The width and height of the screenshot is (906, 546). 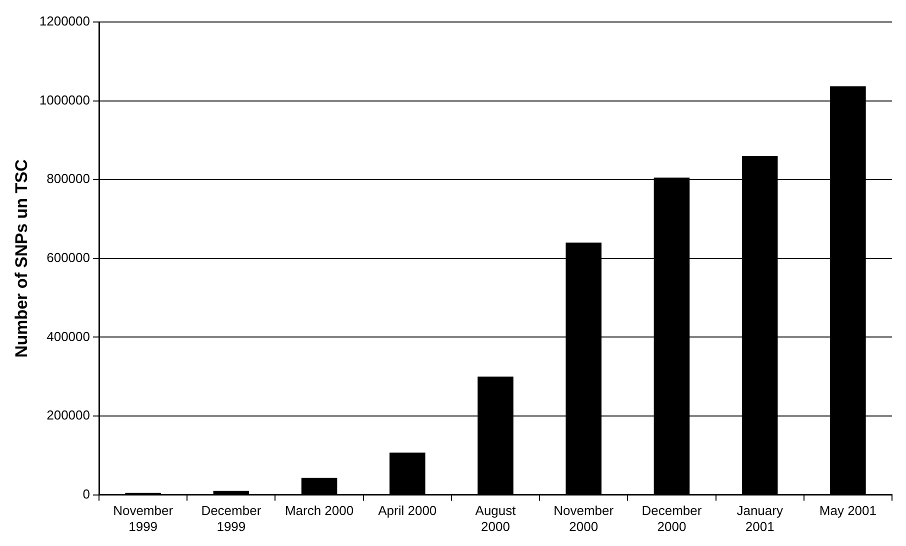 What do you see at coordinates (407, 510) in the screenshot?
I see `x-tick-label: April 2000` at bounding box center [407, 510].